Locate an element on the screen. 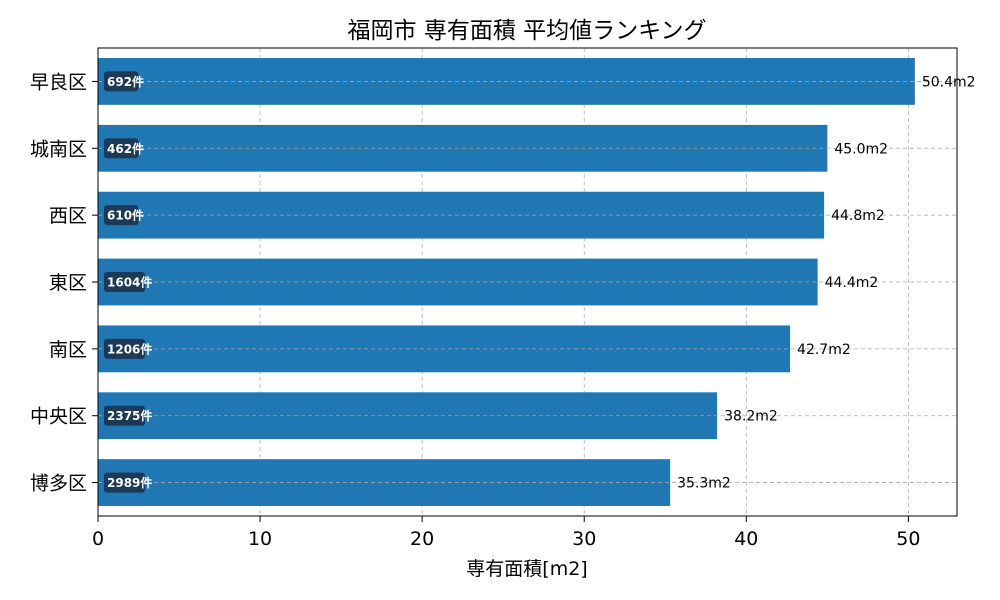 Image resolution: width=1000 pixels, height=600 pixels. x-tick-label: 20 is located at coordinates (422, 539).